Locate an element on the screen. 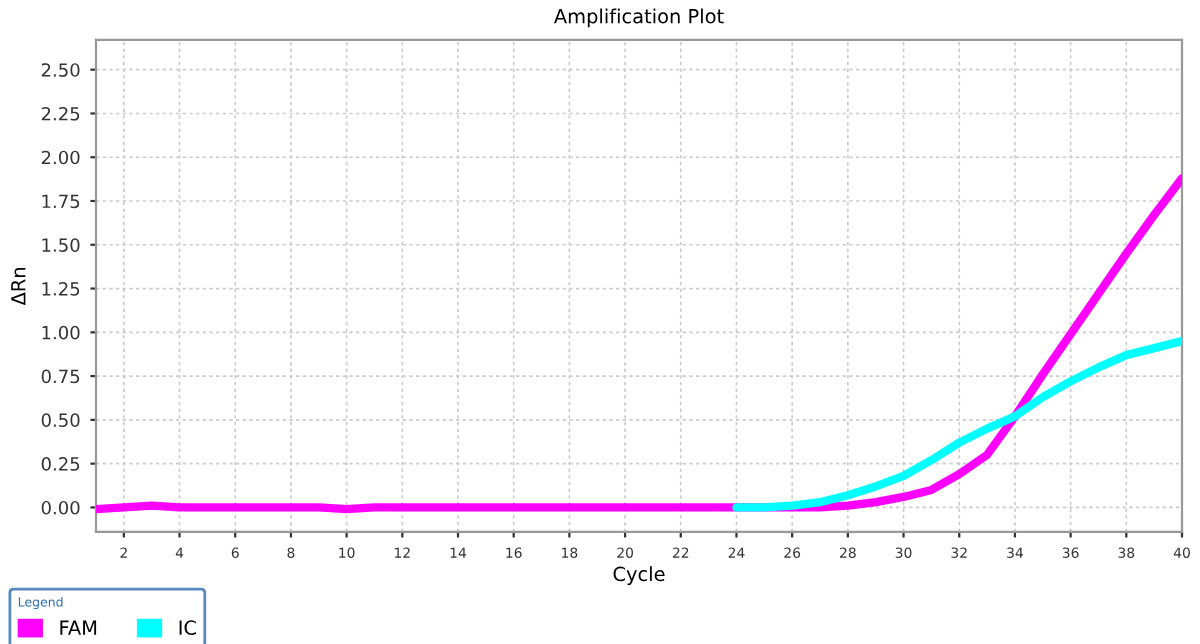  y-axis-title: ΔRn is located at coordinates (18, 287).